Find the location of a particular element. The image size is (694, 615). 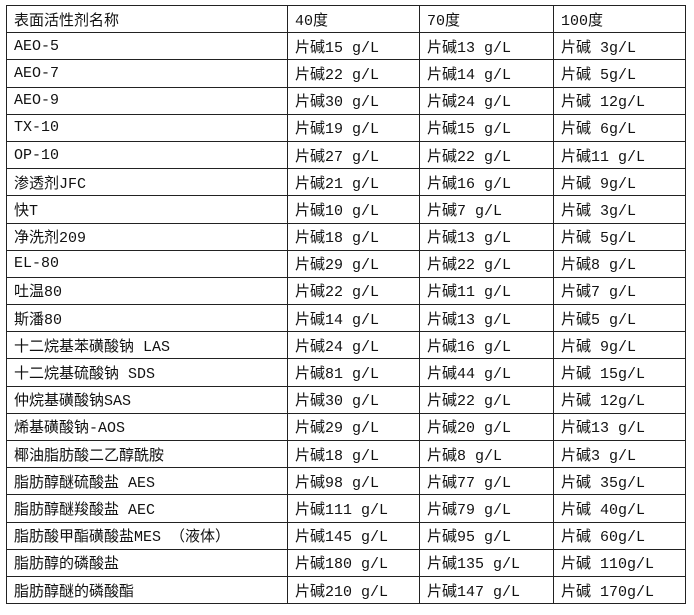

cell-40: 片碱15 g/L is located at coordinates (353, 46).